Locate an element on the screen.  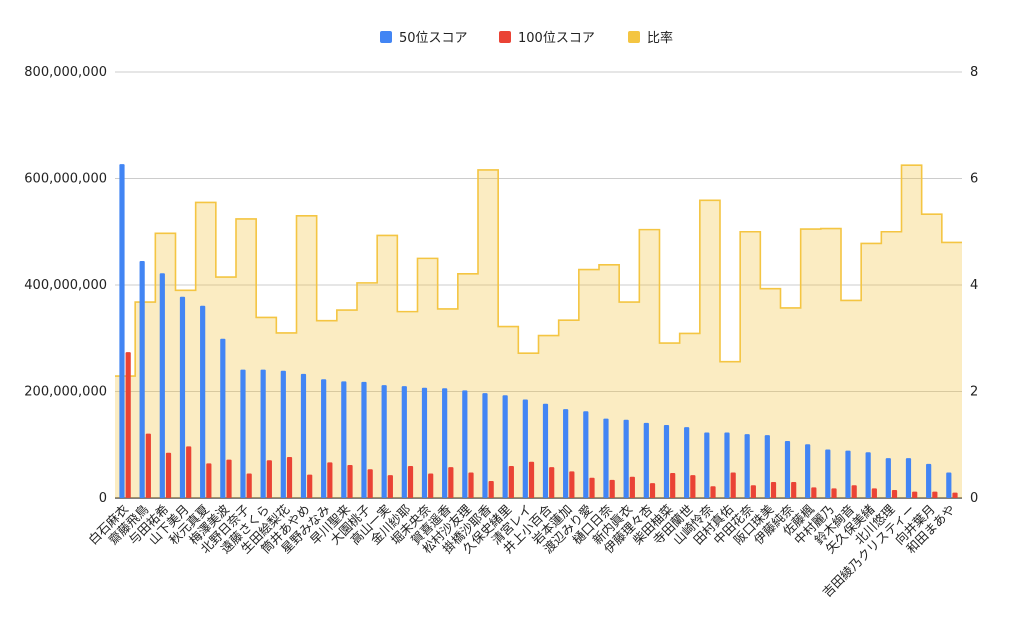
y-left-tick-label: 400,000,000 is located at coordinates (65, 285).